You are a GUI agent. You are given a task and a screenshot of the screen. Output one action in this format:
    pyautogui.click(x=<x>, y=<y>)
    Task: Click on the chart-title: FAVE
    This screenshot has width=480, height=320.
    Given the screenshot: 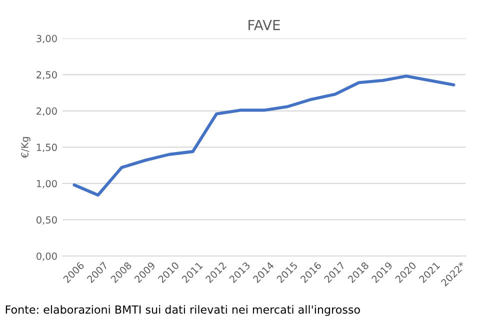 What is the action you would take?
    pyautogui.click(x=264, y=25)
    